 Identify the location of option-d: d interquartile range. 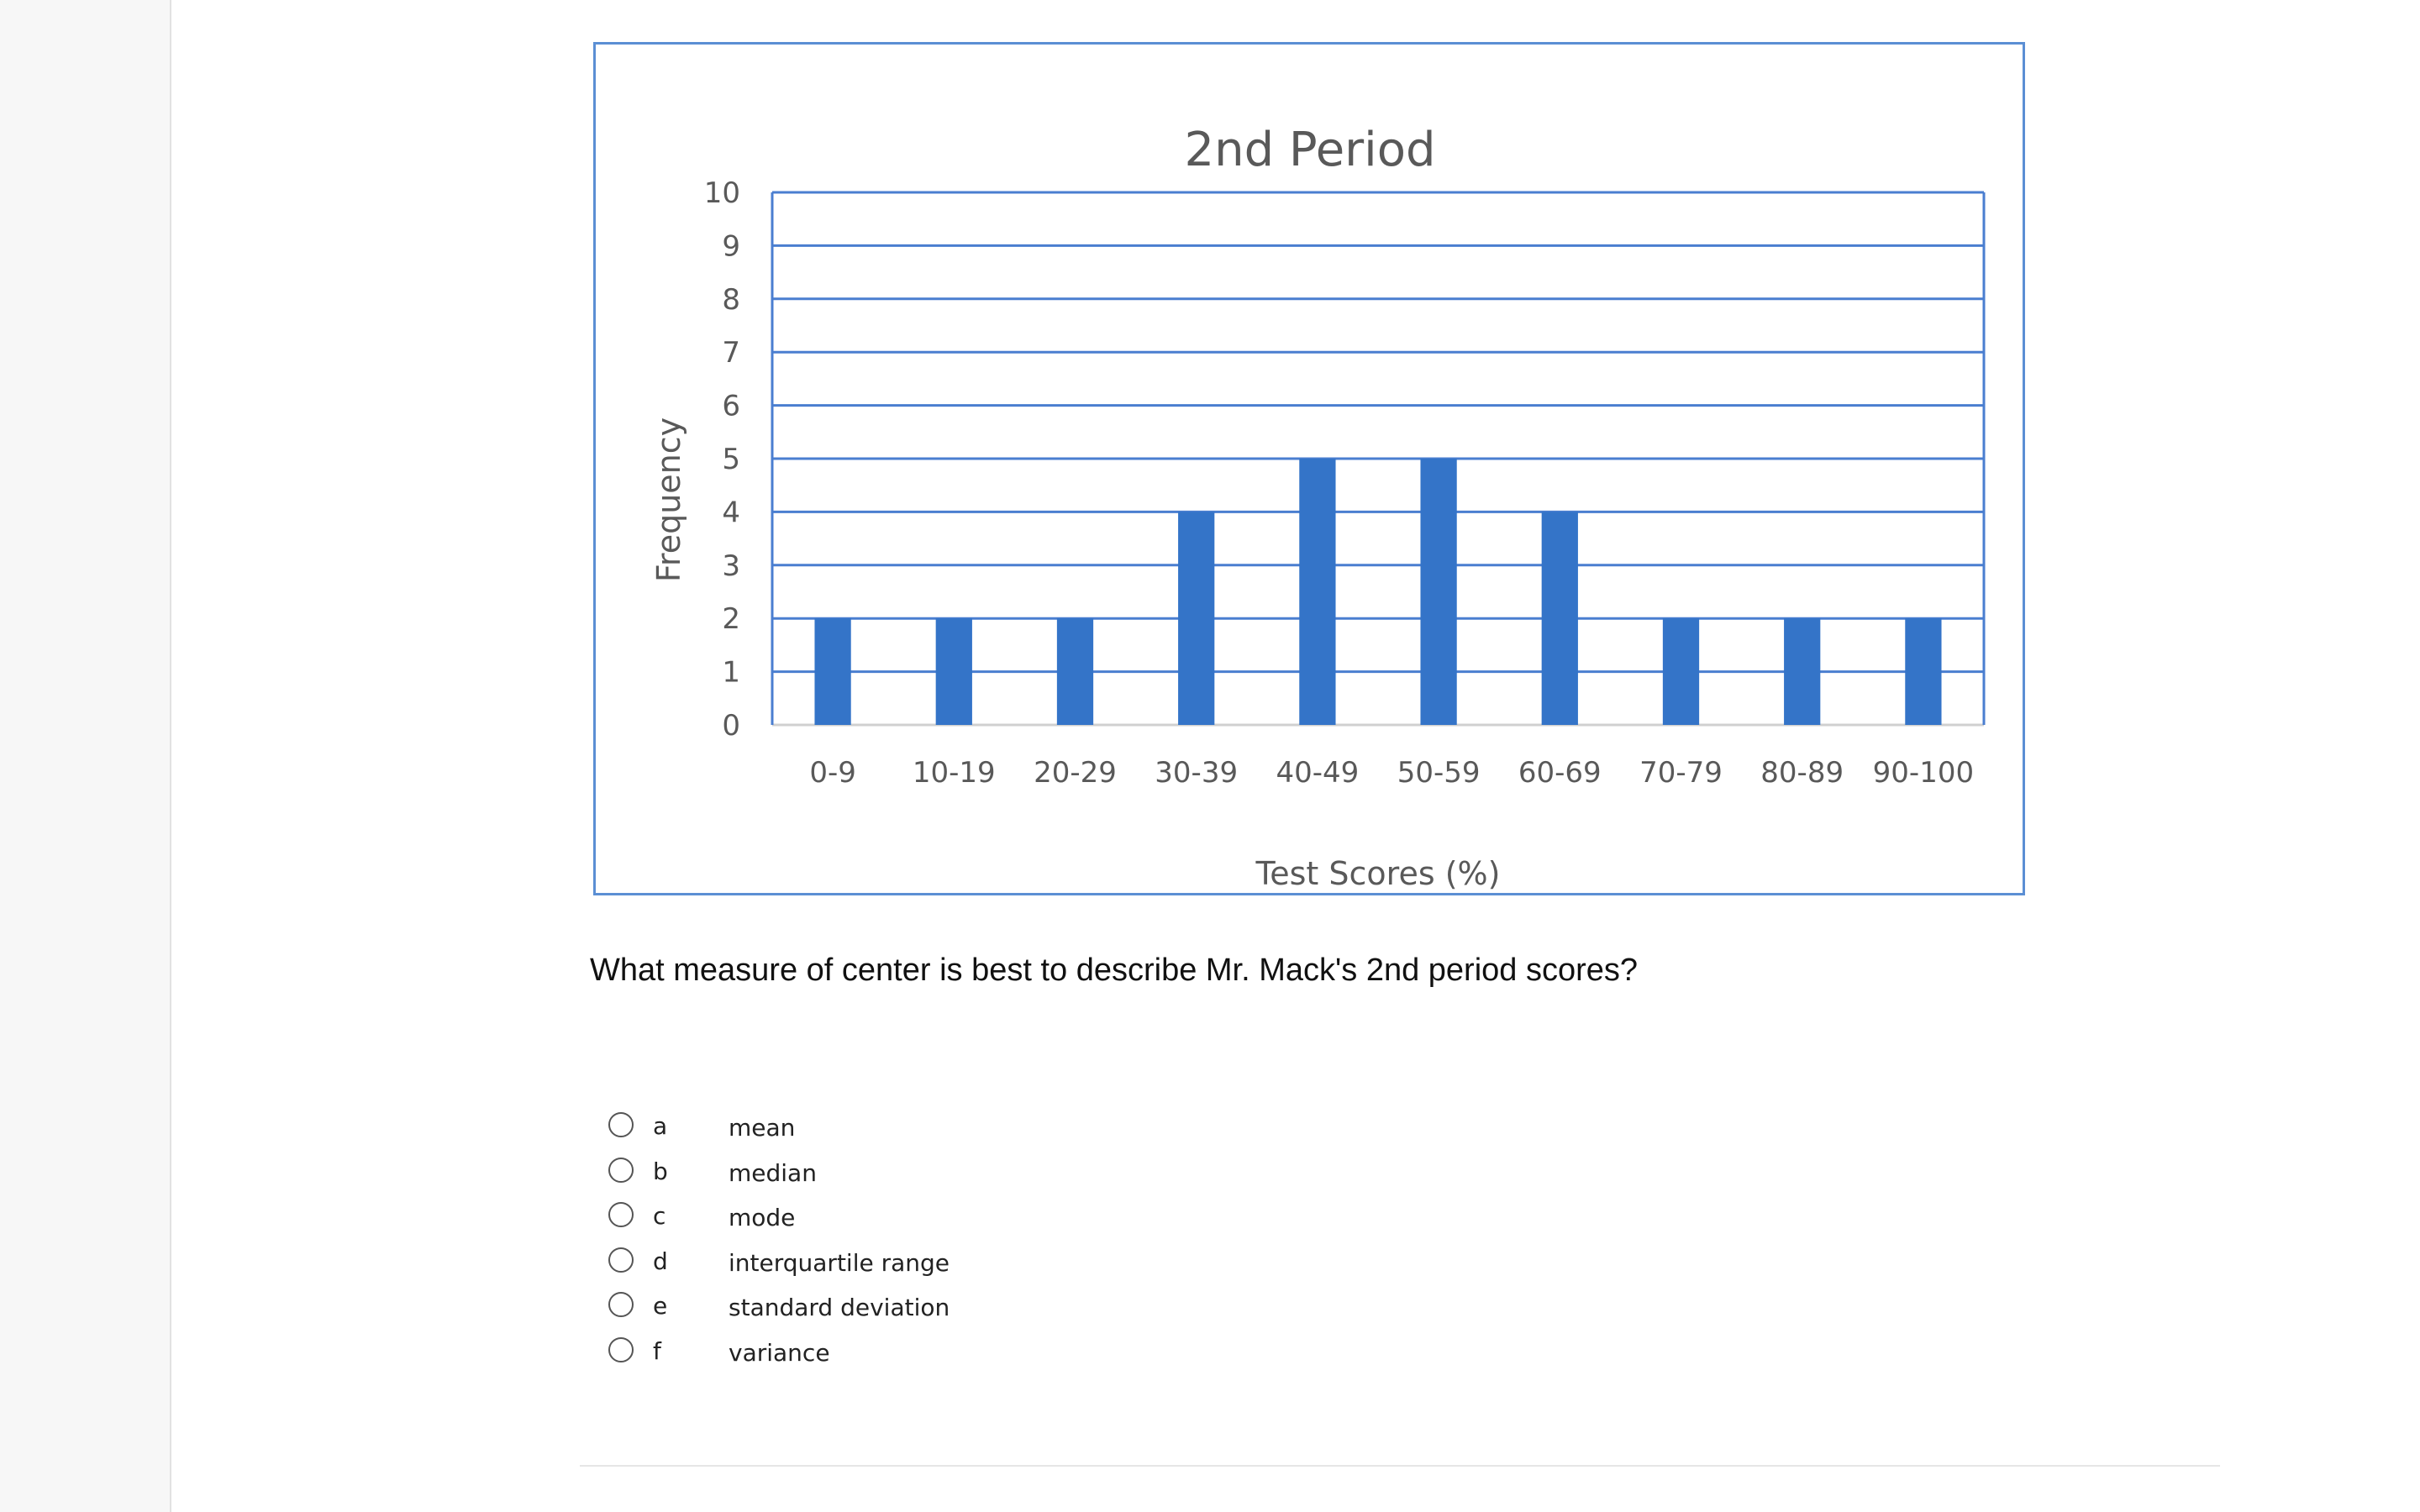
(826, 1263).